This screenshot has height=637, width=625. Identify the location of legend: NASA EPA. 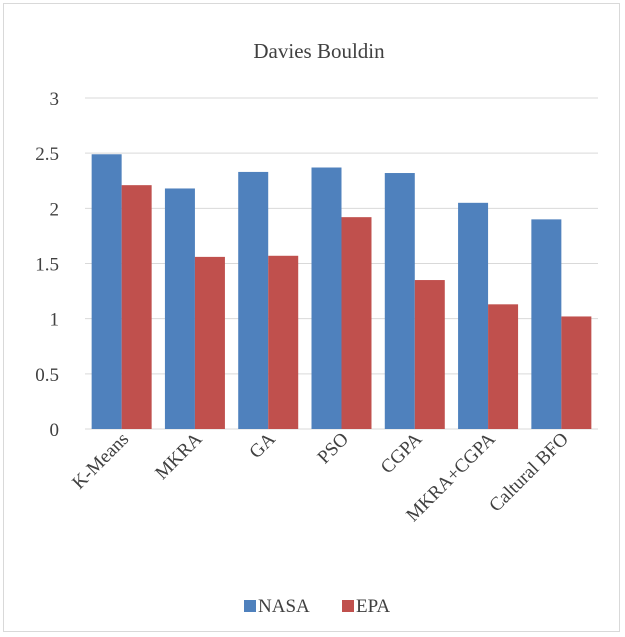
(317, 606).